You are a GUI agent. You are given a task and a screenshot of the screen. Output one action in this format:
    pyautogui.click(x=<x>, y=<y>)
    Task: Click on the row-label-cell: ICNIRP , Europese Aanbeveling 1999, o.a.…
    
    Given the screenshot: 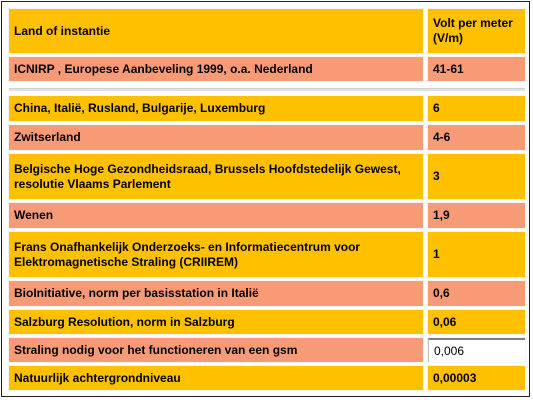 What is the action you would take?
    pyautogui.click(x=216, y=69)
    